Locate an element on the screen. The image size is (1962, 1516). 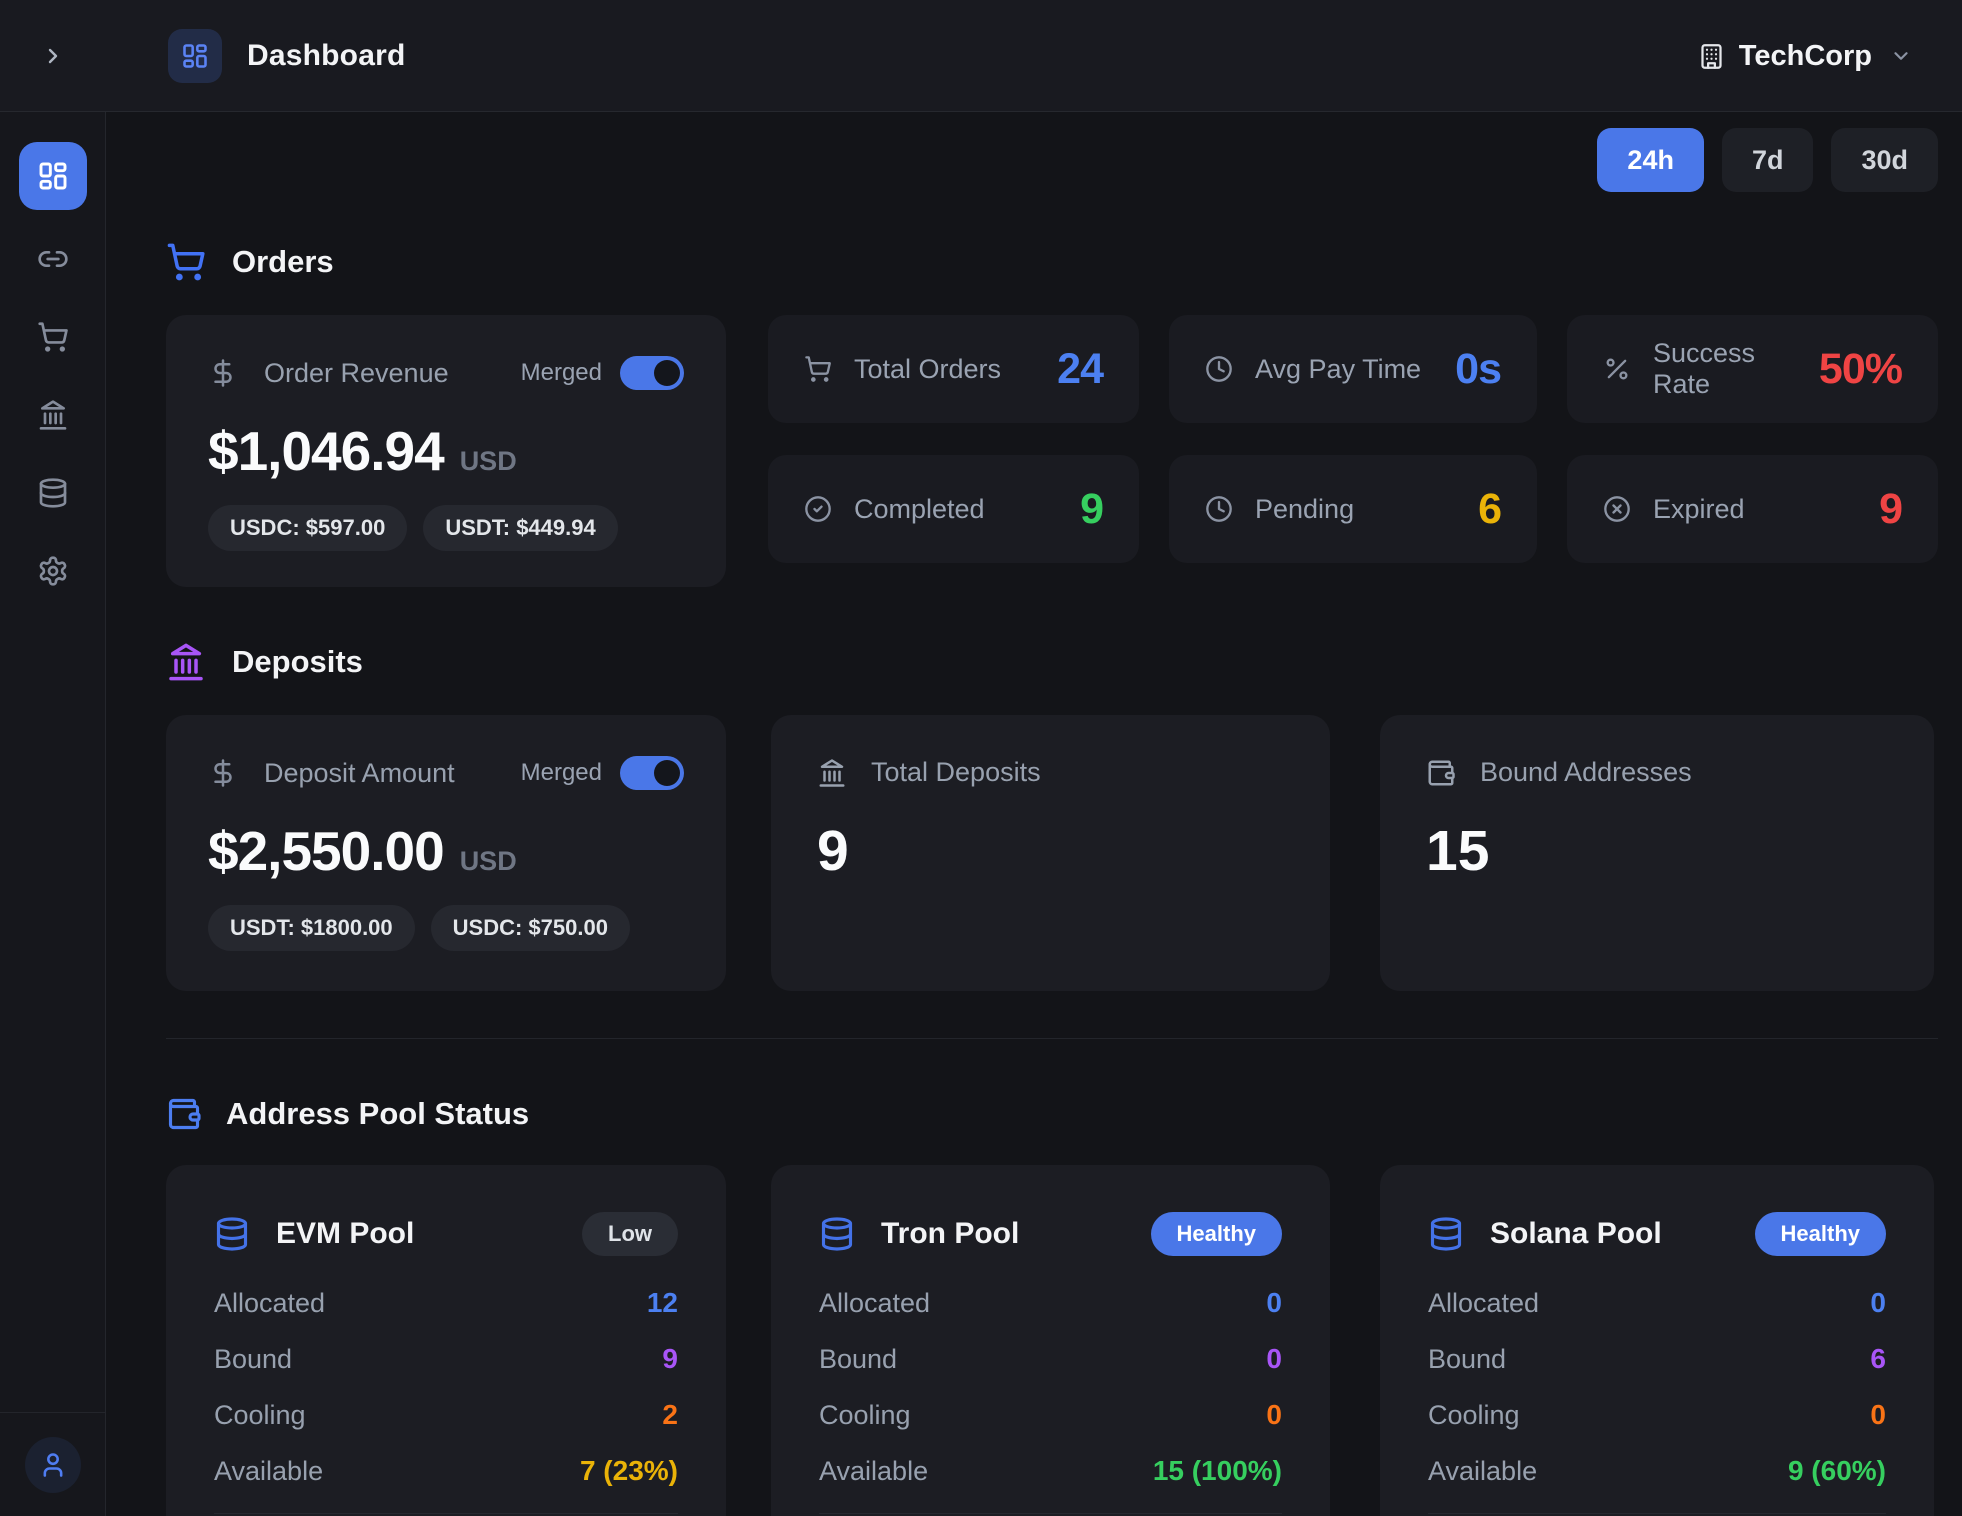
x-circle-icon is located at coordinates (1617, 509).